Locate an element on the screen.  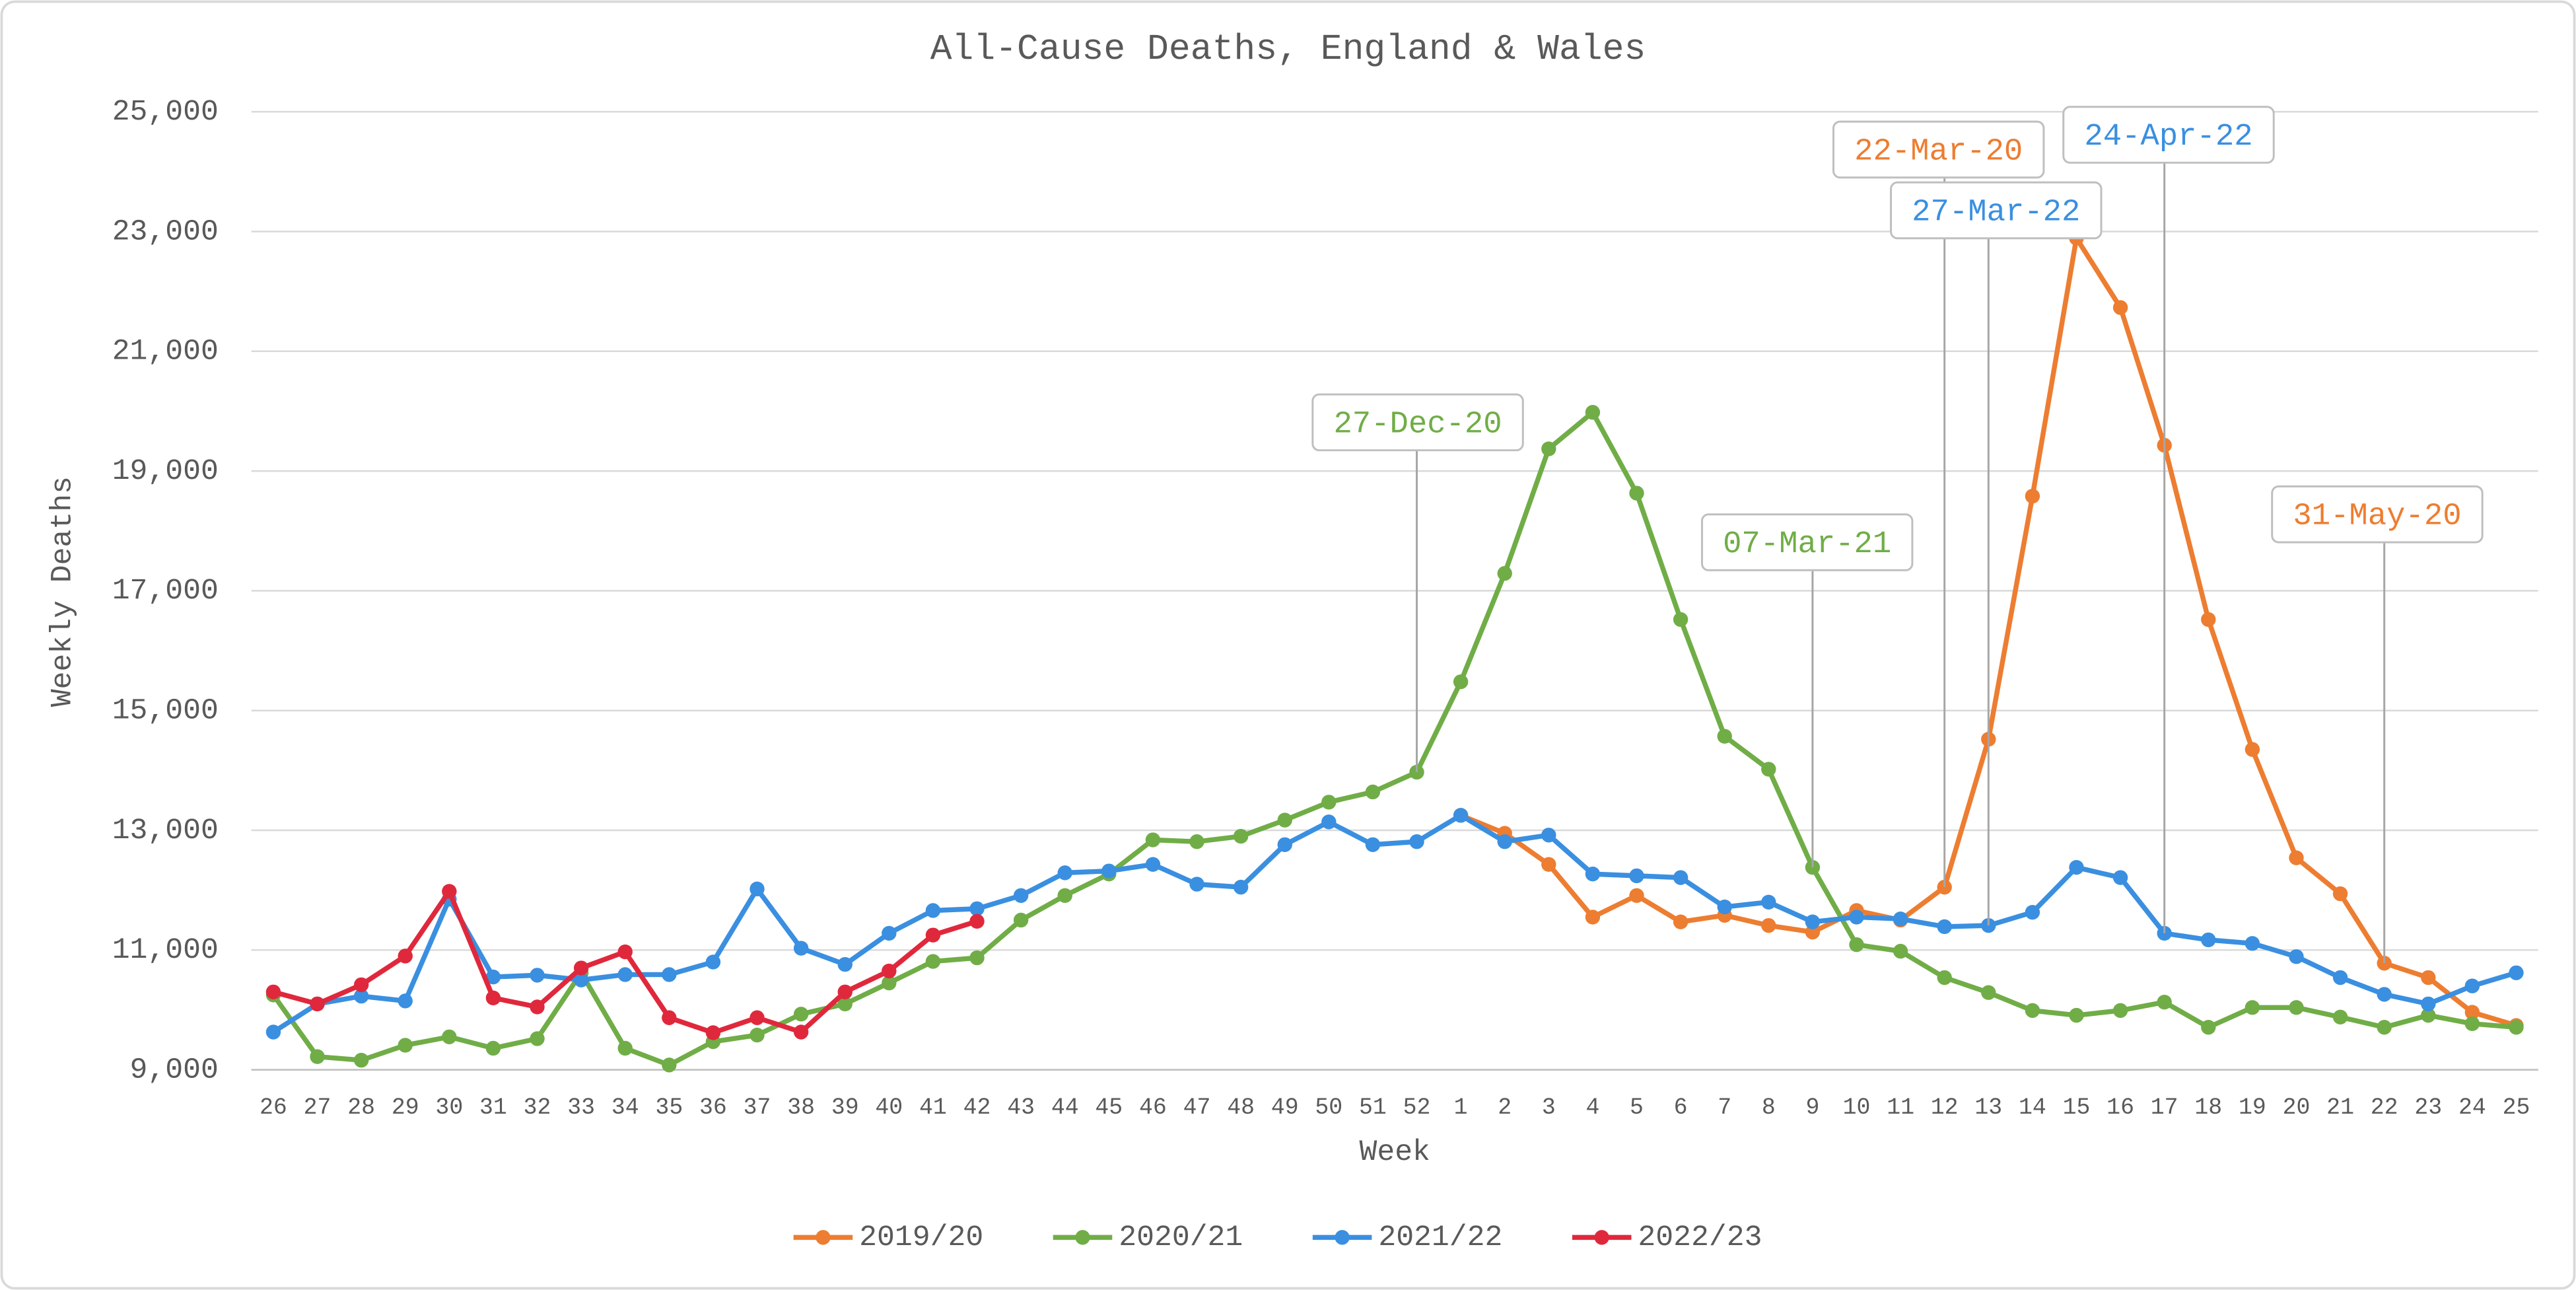
legend-label: 2019/20 is located at coordinates (921, 1237).